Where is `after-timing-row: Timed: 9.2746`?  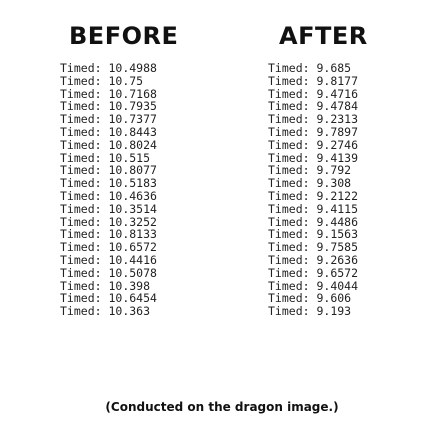
after-timing-row: Timed: 9.2746 is located at coordinates (313, 144).